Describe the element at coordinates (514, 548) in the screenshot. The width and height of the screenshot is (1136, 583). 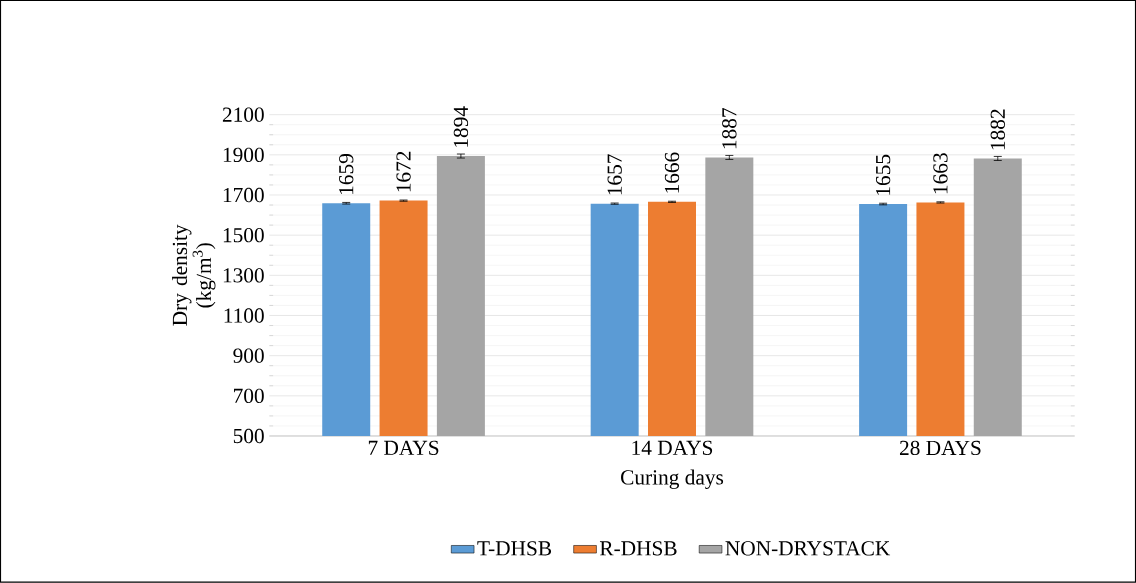
I see `legend-label: T-DHSB` at that location.